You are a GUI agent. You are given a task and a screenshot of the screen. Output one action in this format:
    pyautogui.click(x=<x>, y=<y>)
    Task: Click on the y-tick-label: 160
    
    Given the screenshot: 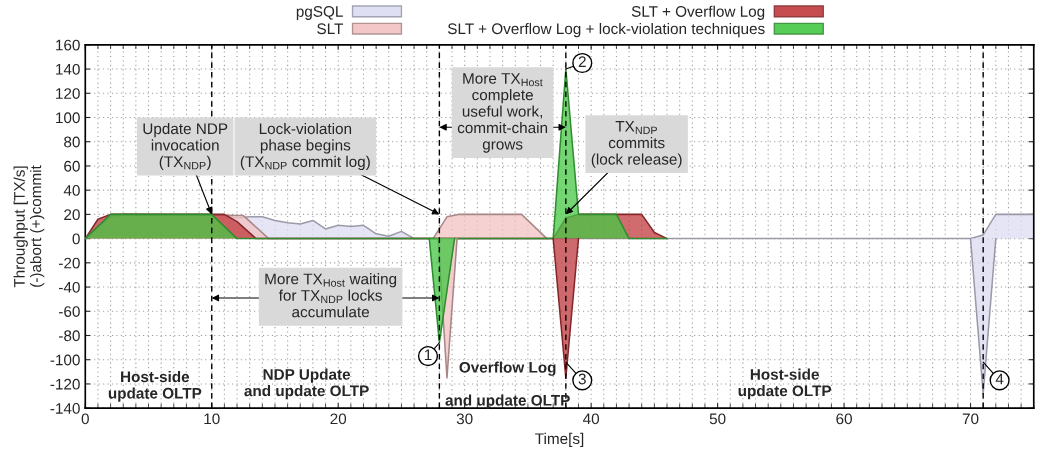 What is the action you would take?
    pyautogui.click(x=68, y=45)
    